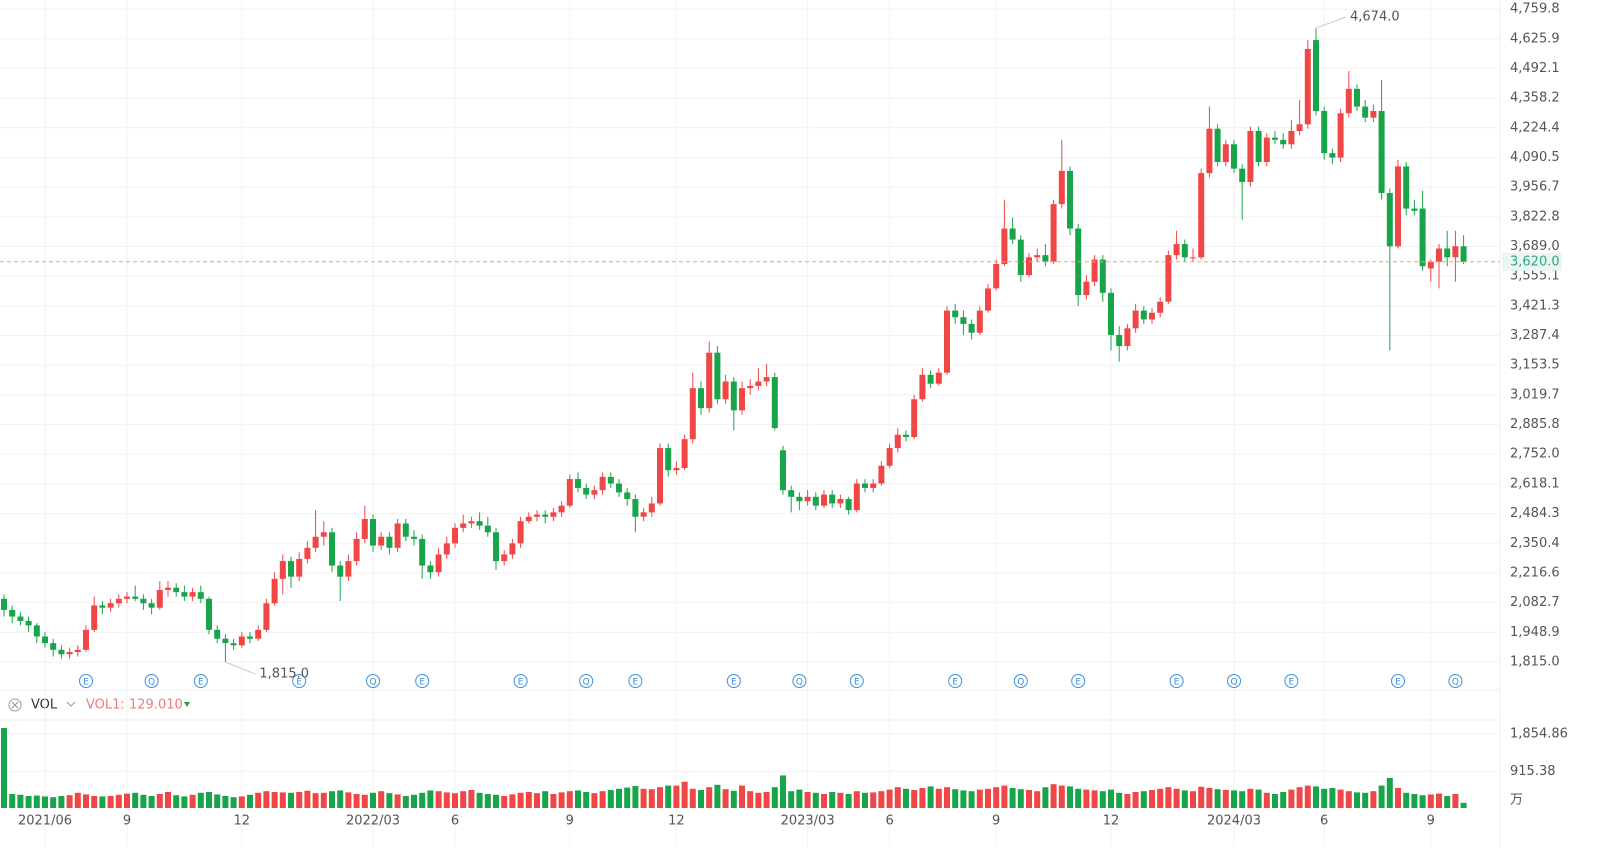 The image size is (1600, 850). I want to click on event-label: E, so click(86, 683).